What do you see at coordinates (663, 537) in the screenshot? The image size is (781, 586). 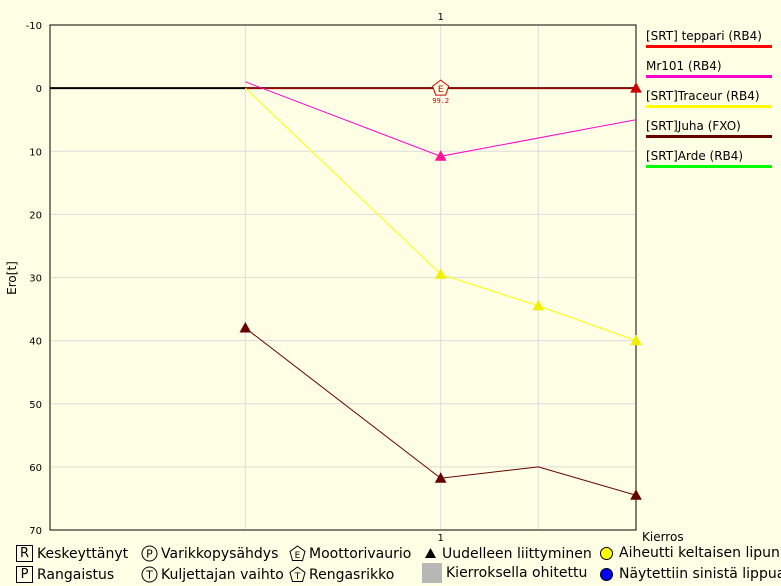 I see `x-axis-label: Kierros` at bounding box center [663, 537].